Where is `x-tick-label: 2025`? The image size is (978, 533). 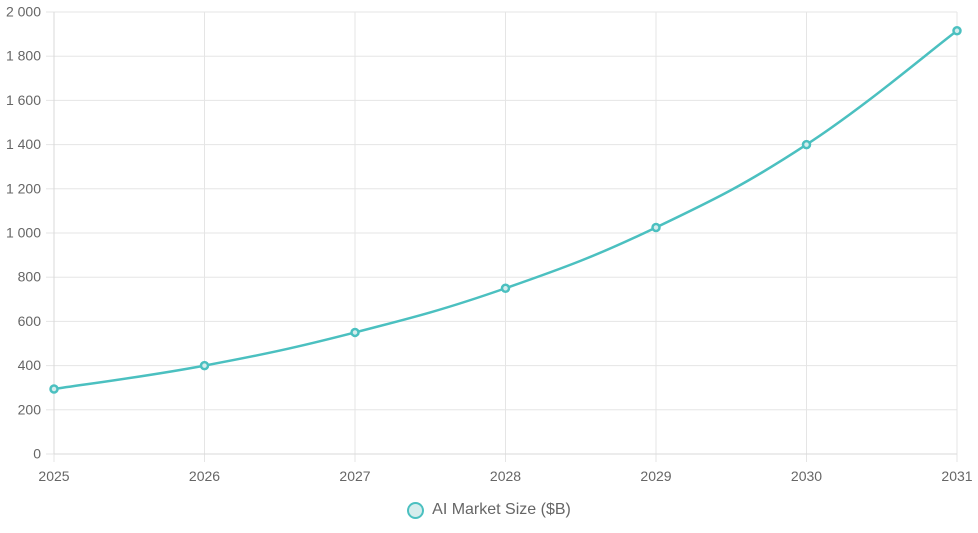 x-tick-label: 2025 is located at coordinates (53, 476).